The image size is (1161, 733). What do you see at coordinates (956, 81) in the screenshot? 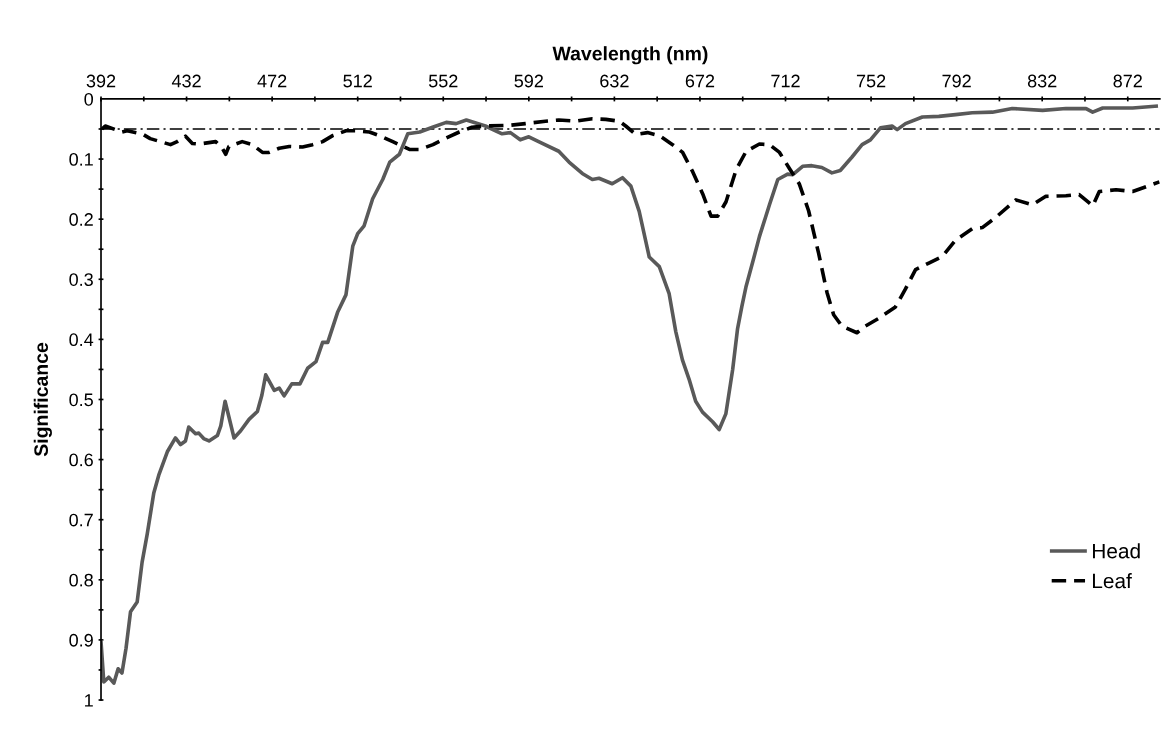
I see `x-tick-label: 792` at bounding box center [956, 81].